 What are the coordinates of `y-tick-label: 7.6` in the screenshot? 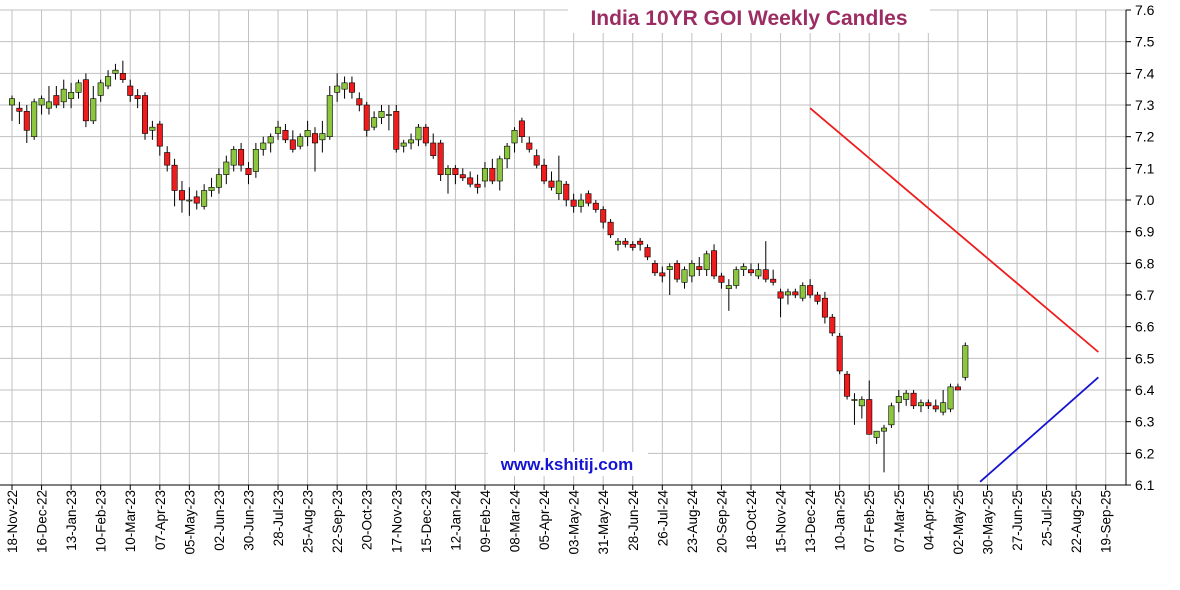 It's located at (1145, 10).